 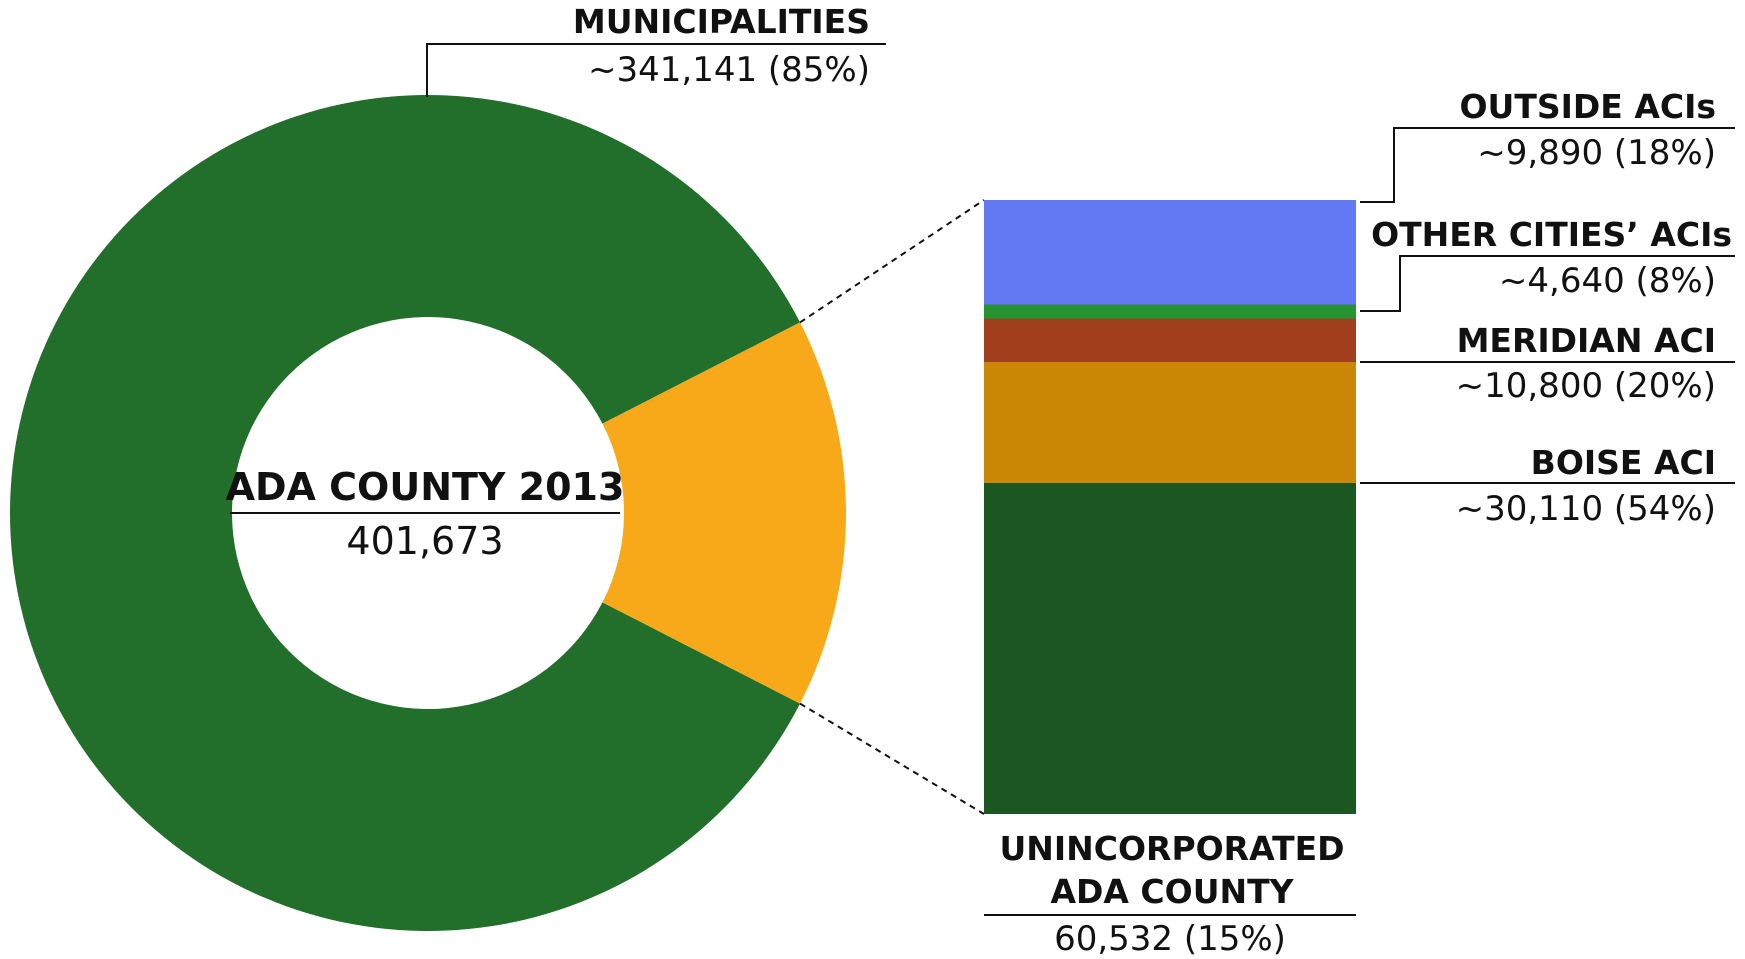 I want to click on segment-outside-acis, so click(x=1170, y=252).